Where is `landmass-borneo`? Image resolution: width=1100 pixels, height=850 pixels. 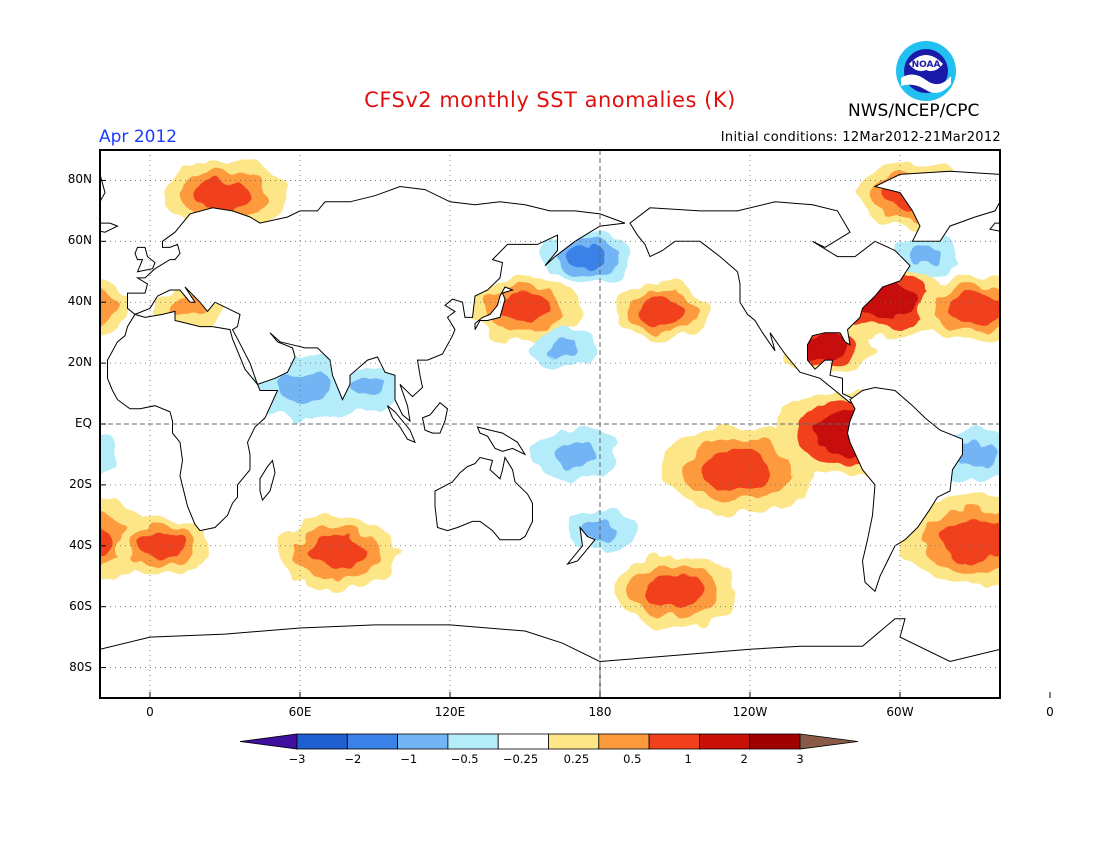
landmass-borneo is located at coordinates (435, 417).